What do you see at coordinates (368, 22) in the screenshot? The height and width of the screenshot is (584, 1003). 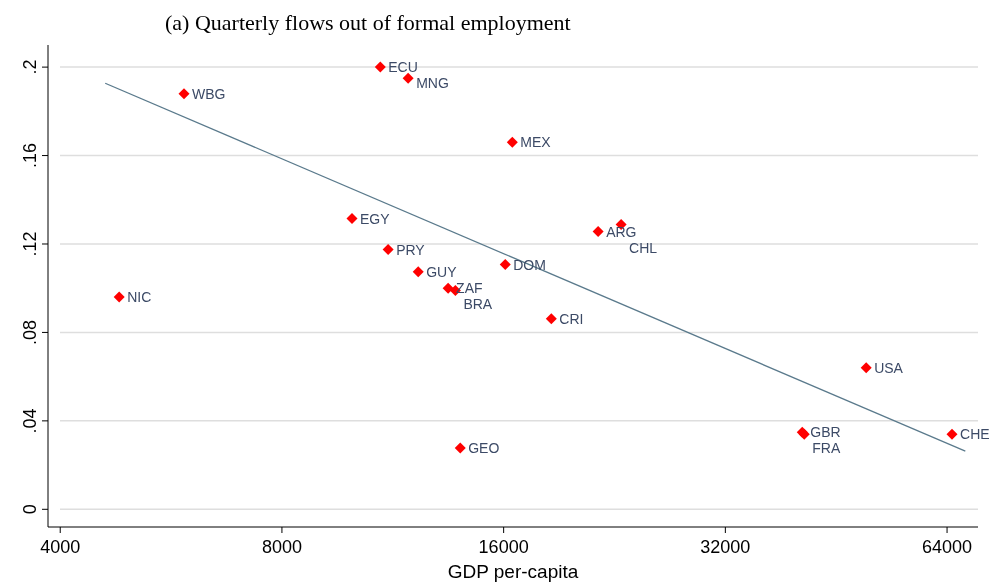 I see `chart-title: (a) Quarterly flows out of formal employment` at bounding box center [368, 22].